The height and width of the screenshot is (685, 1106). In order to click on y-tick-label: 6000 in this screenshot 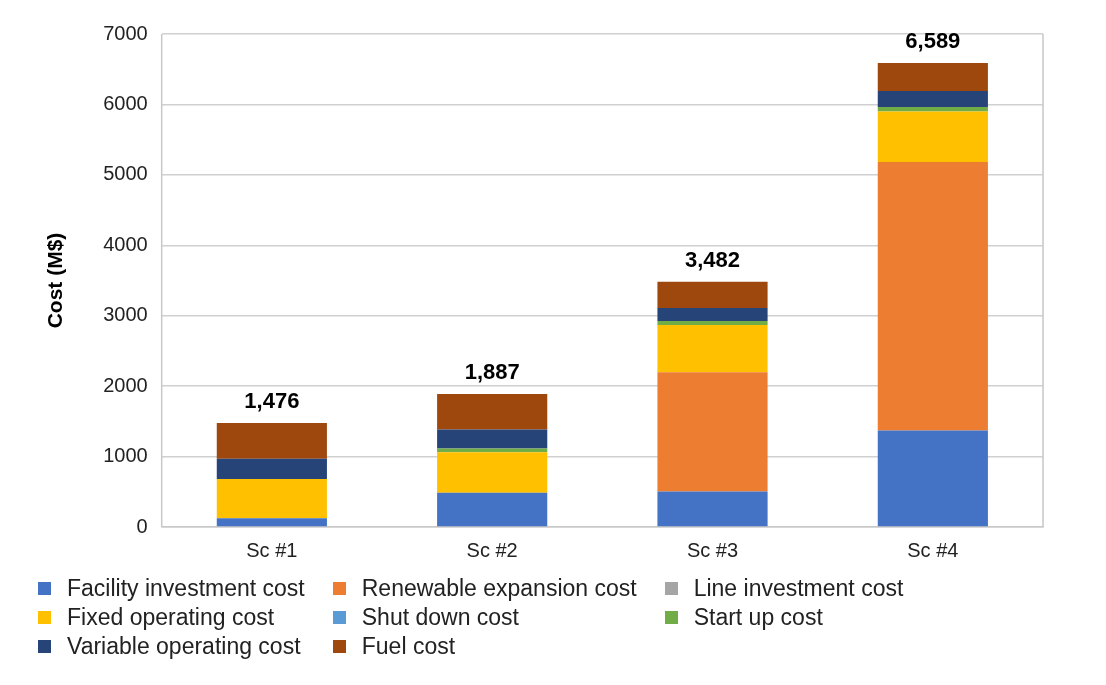, I will do `click(125, 102)`.